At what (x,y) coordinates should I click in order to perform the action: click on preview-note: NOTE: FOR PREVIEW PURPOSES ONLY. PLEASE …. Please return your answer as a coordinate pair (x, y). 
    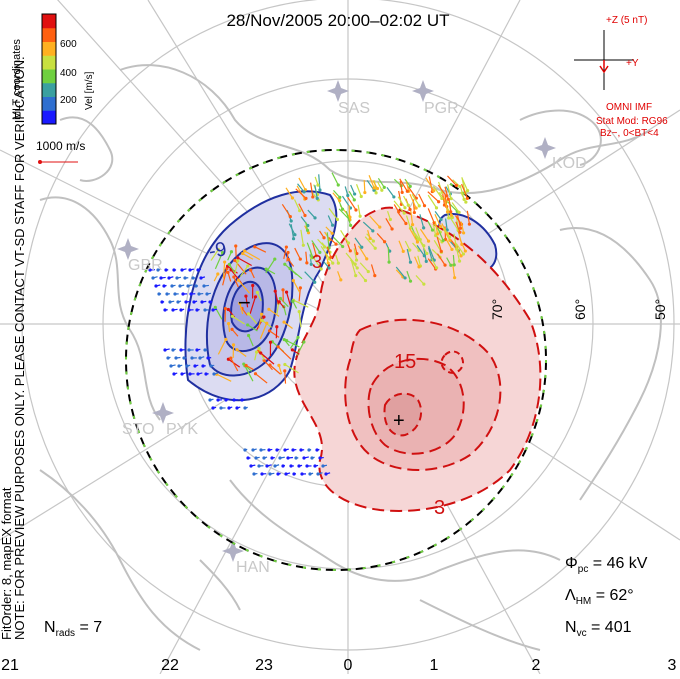
    Looking at the image, I should click on (19, 348).